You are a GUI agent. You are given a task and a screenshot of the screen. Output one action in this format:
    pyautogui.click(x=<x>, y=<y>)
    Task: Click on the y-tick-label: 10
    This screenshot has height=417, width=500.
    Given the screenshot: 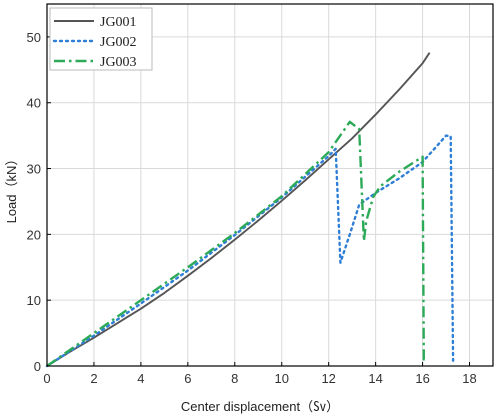 What is the action you would take?
    pyautogui.click(x=34, y=300)
    